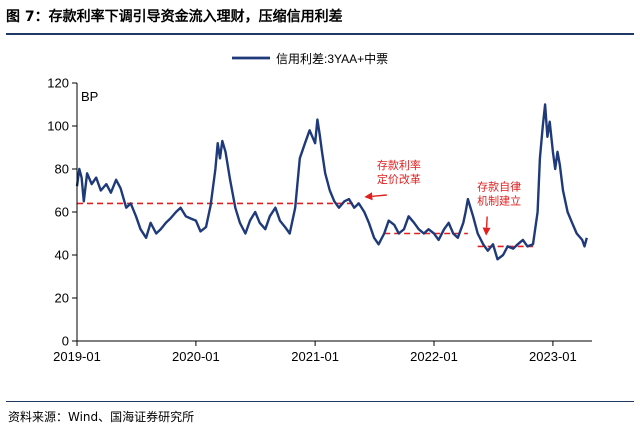 The width and height of the screenshot is (640, 433). I want to click on x-tick-label: 2019-01, so click(77, 356).